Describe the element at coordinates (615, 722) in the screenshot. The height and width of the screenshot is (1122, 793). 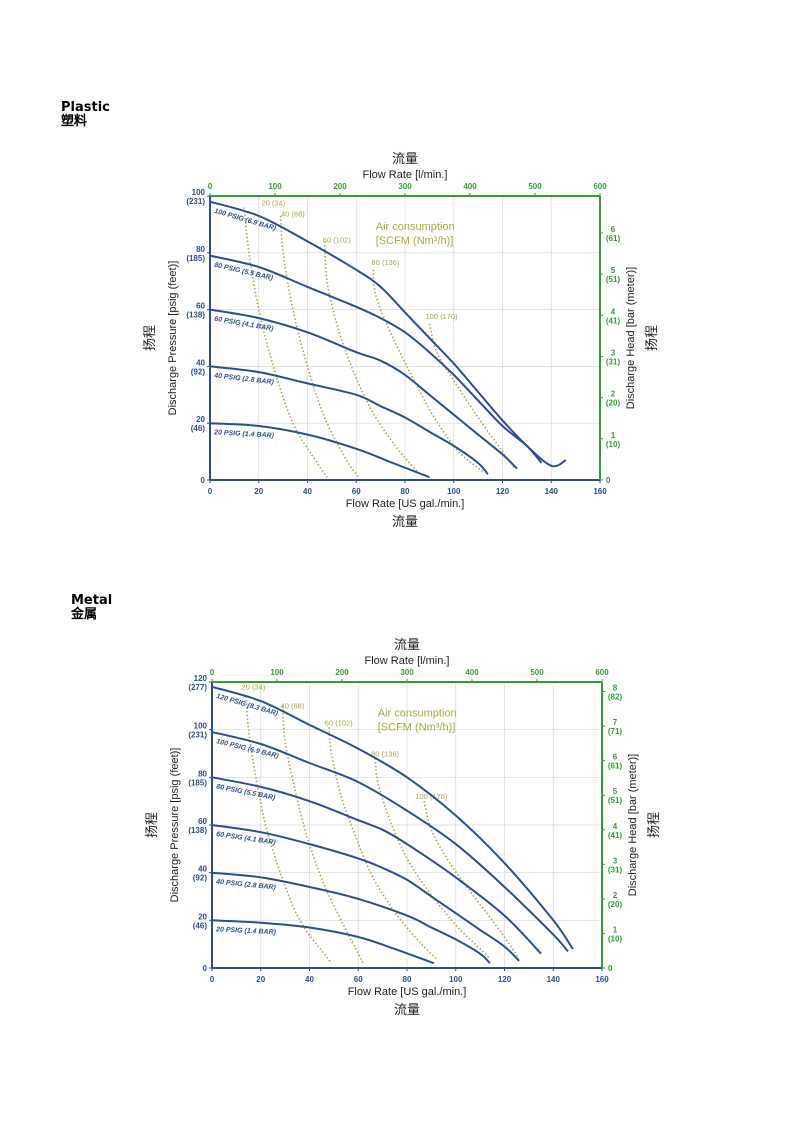
I see `y2-tick-label: 7` at that location.